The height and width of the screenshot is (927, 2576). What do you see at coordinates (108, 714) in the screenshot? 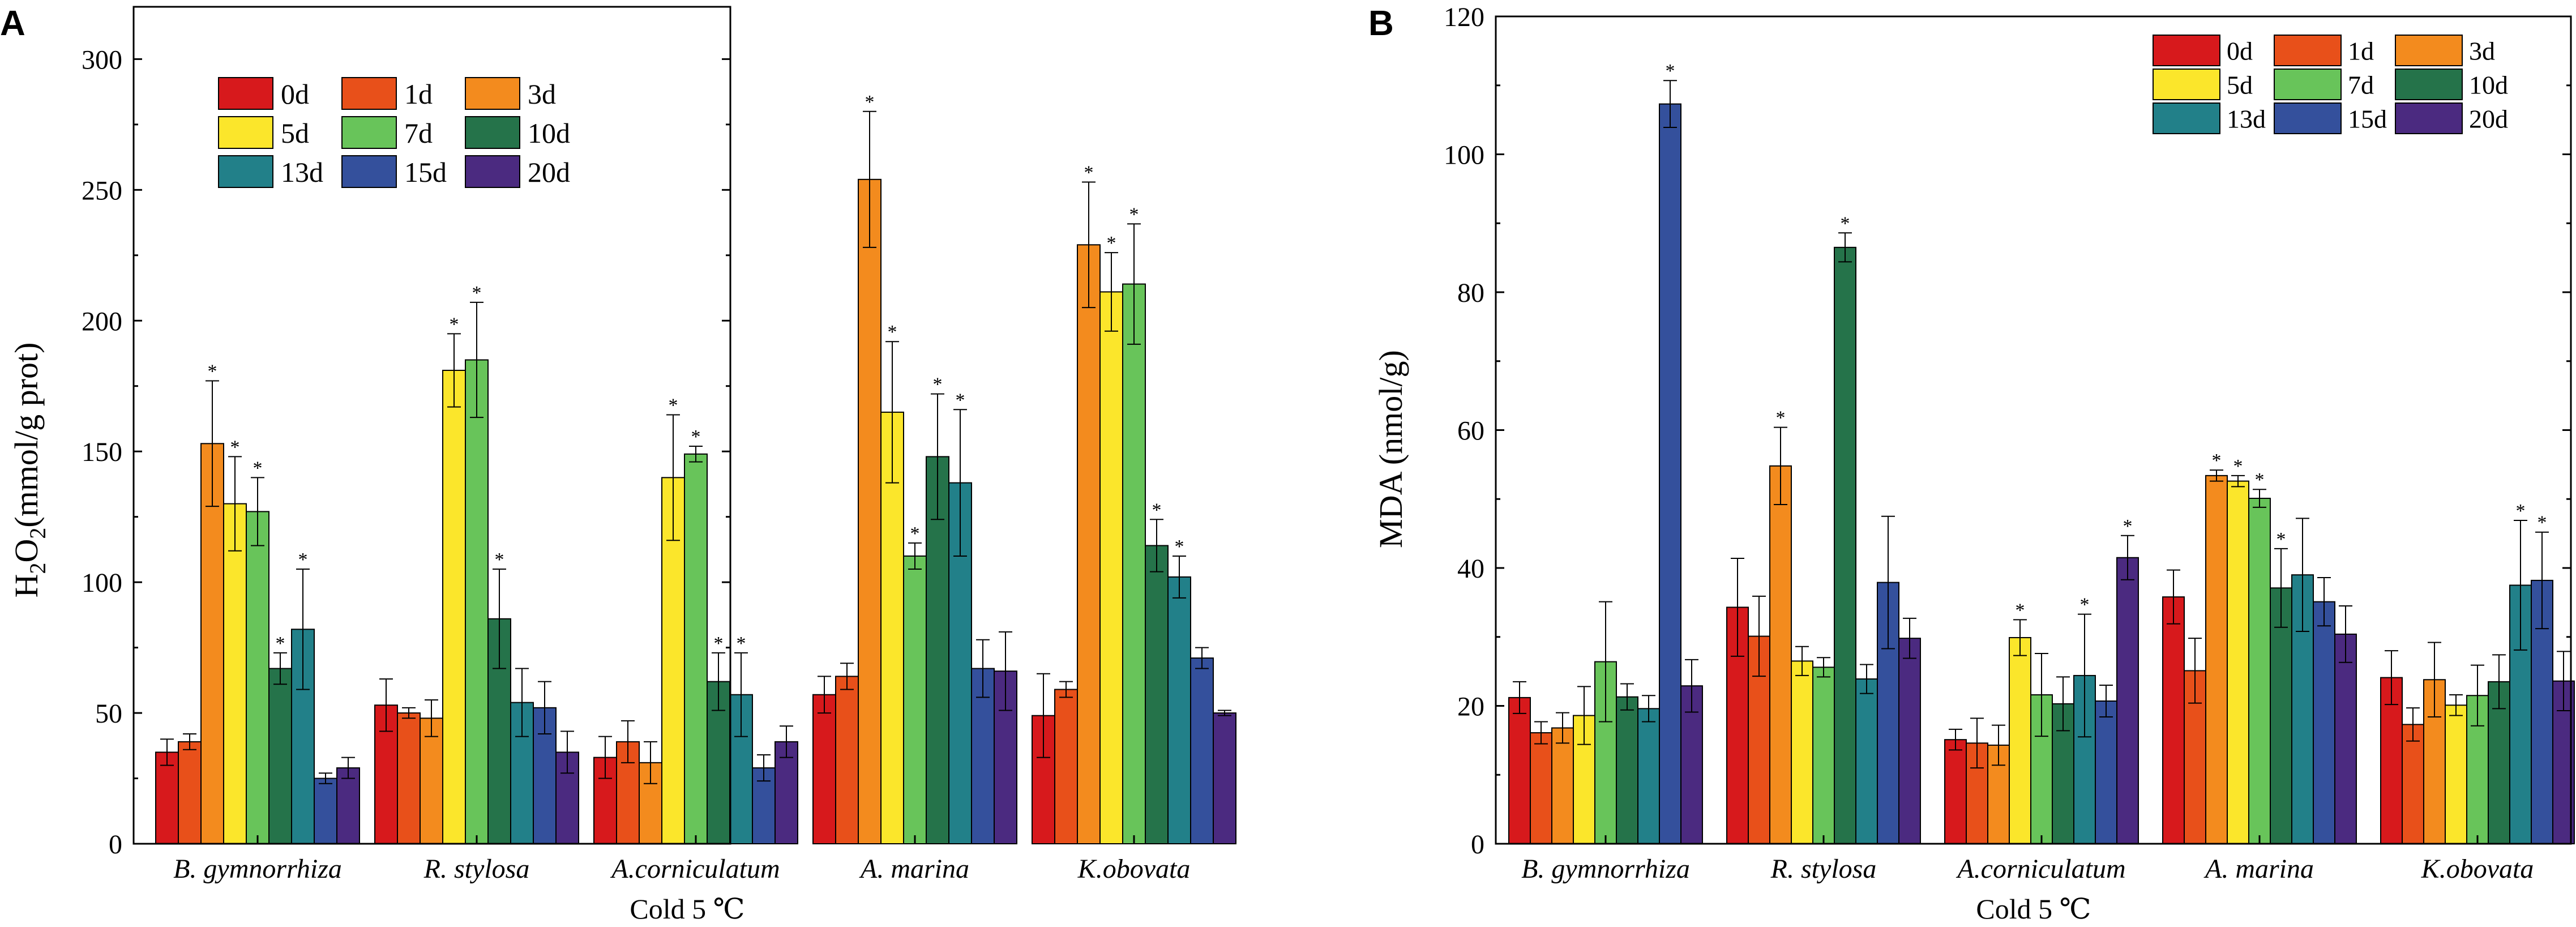
I see `y-tick-label: 50` at bounding box center [108, 714].